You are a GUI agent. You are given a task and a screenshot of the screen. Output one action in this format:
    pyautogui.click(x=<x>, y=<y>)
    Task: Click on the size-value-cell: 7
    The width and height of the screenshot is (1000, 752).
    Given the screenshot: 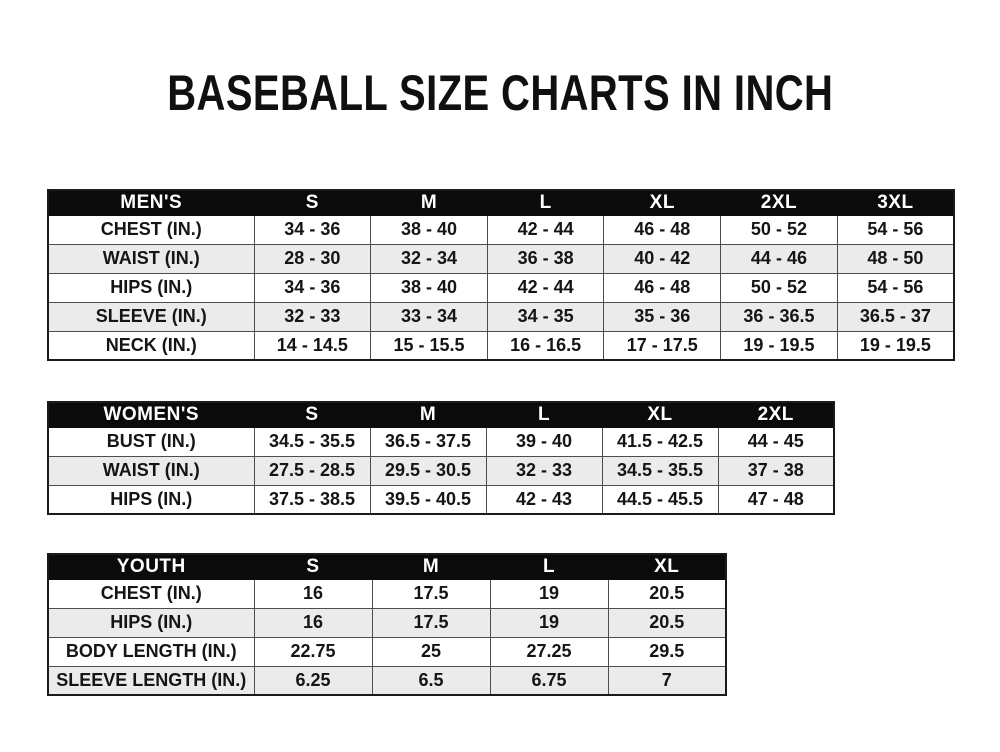 What is the action you would take?
    pyautogui.click(x=667, y=680)
    